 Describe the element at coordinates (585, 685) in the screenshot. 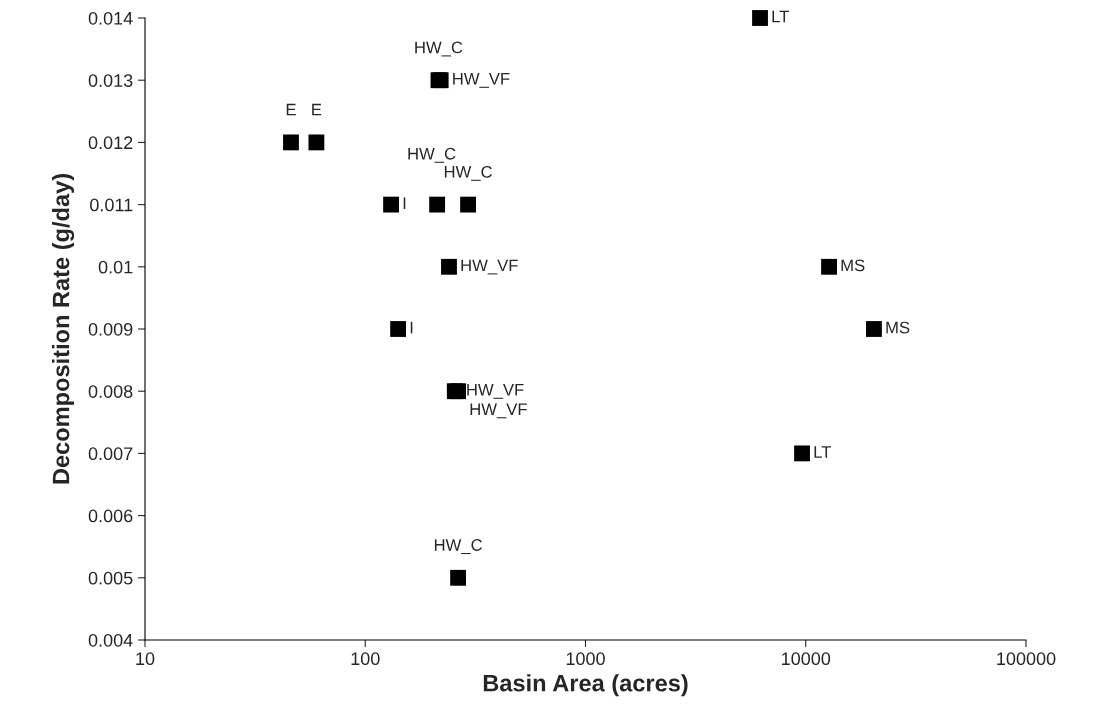

I see `x-axis-title: Basin Area (acres)` at that location.